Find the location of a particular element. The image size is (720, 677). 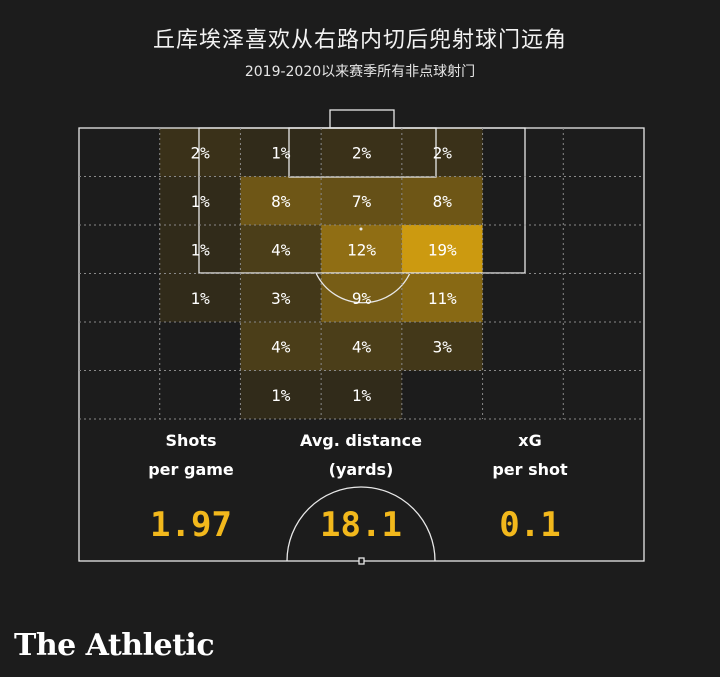

heatmap-cell-label: 12% is located at coordinates (361, 249).